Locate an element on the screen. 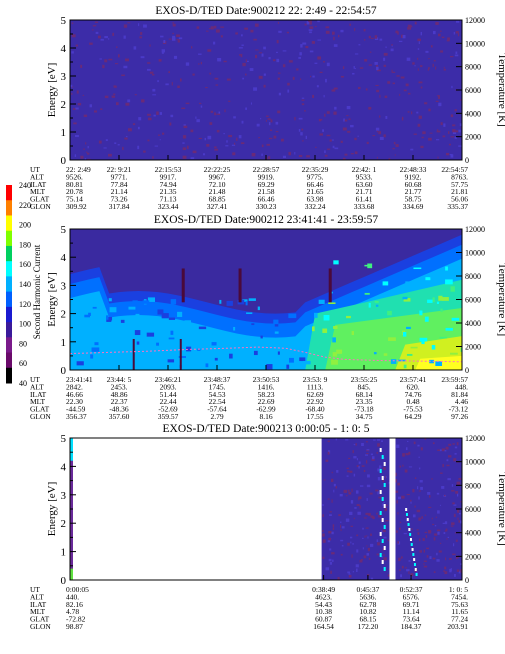 This screenshot has width=505, height=654. y-tick-label: 0 is located at coordinates (64, 581).